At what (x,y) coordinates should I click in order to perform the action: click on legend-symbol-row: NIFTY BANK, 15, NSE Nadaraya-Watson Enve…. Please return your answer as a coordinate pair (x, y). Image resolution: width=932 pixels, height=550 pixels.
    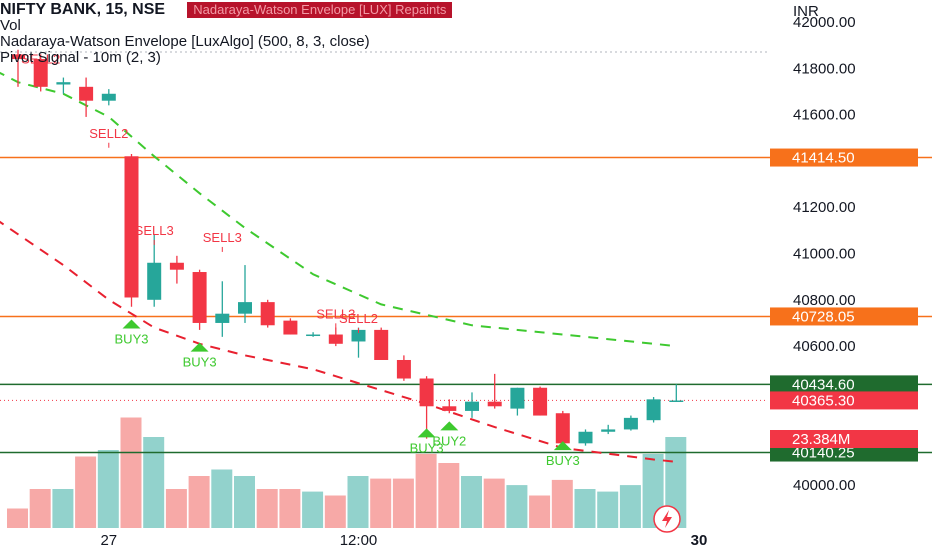
    Looking at the image, I should click on (226, 9).